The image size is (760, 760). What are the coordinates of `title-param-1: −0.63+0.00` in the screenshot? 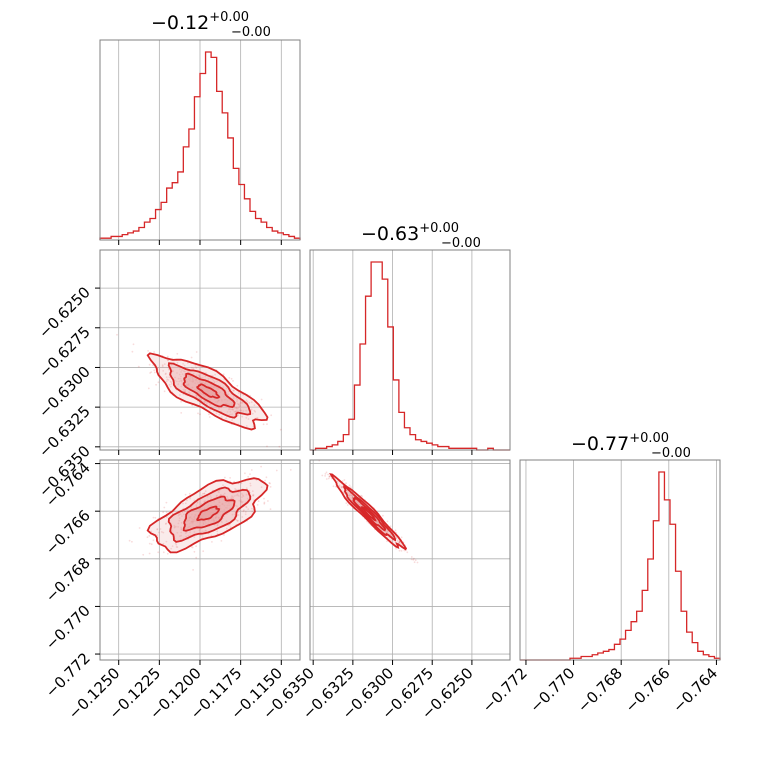 It's located at (410, 233).